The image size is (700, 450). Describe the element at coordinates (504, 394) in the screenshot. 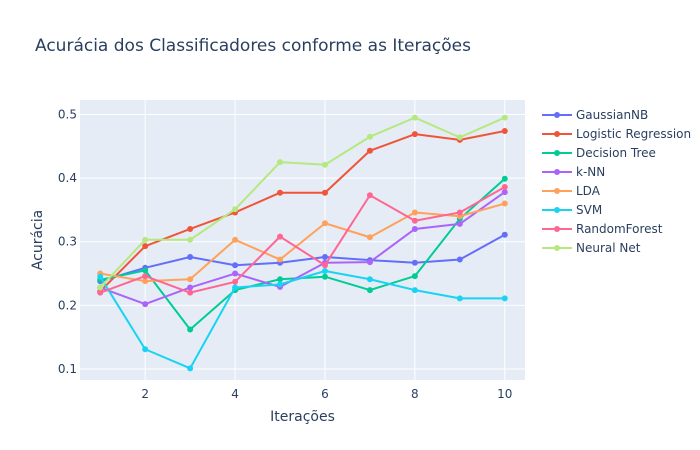

I see `x-tick-label: 10` at that location.